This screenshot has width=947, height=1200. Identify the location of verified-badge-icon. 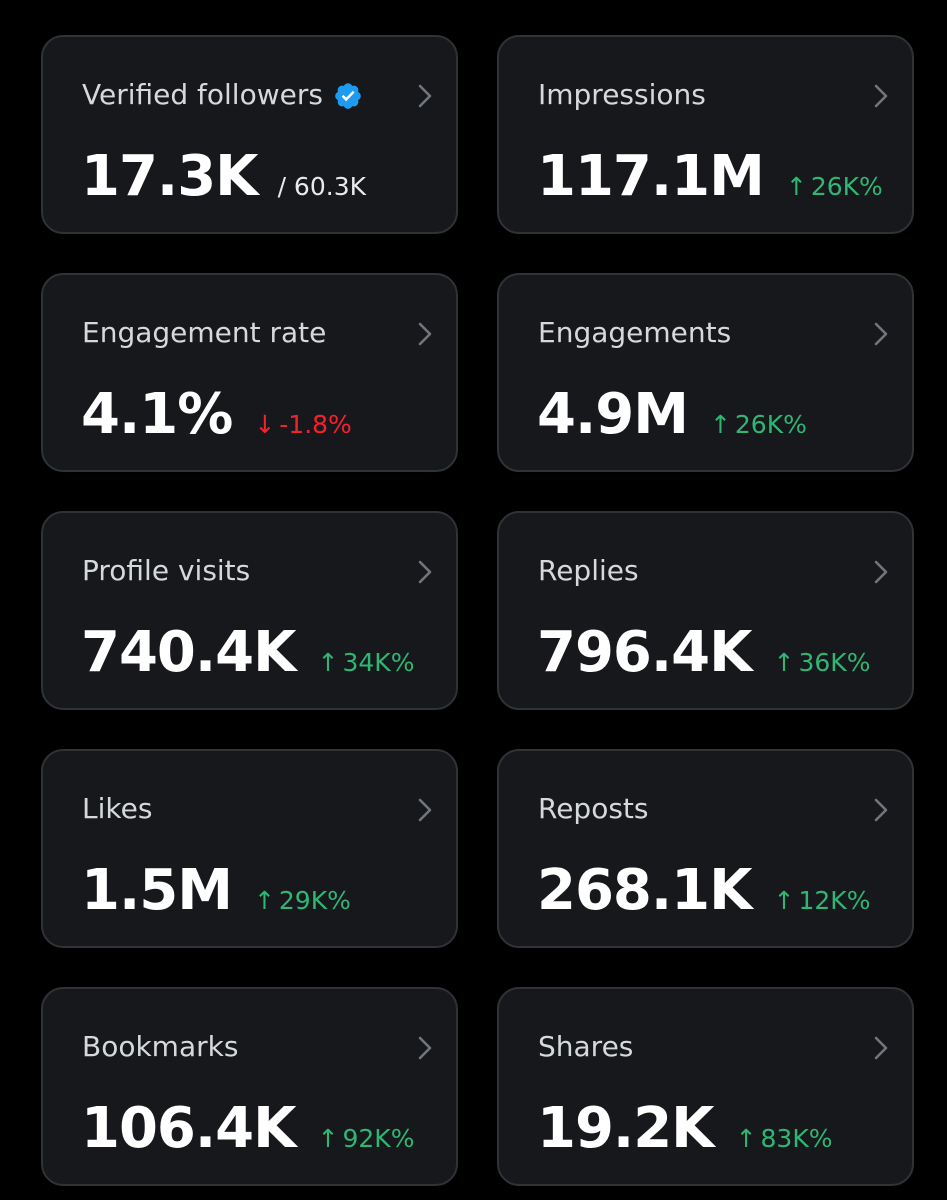
(348, 96).